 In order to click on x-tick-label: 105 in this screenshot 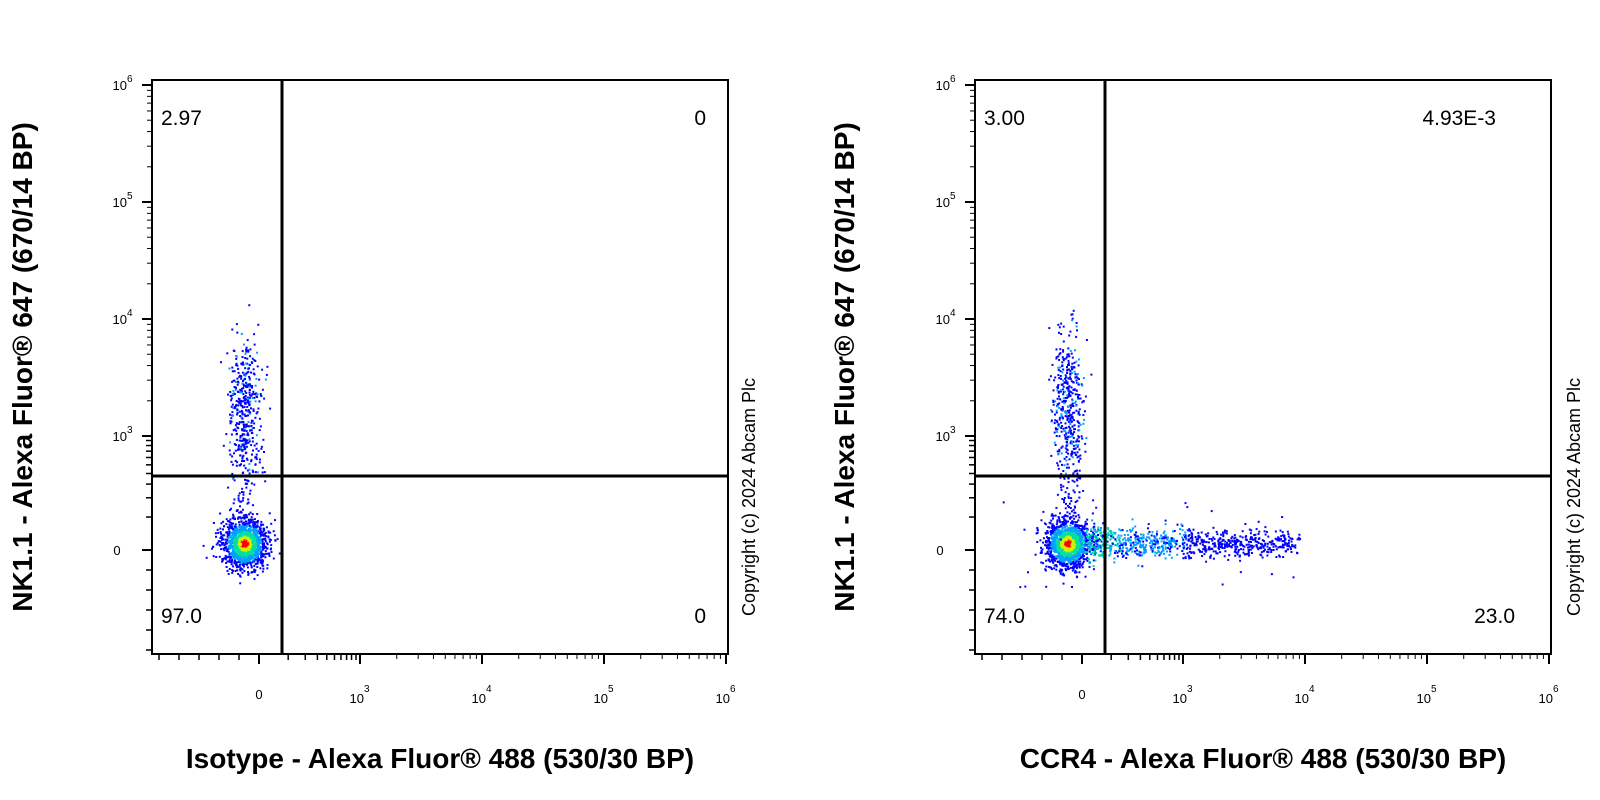, I will do `click(604, 695)`.